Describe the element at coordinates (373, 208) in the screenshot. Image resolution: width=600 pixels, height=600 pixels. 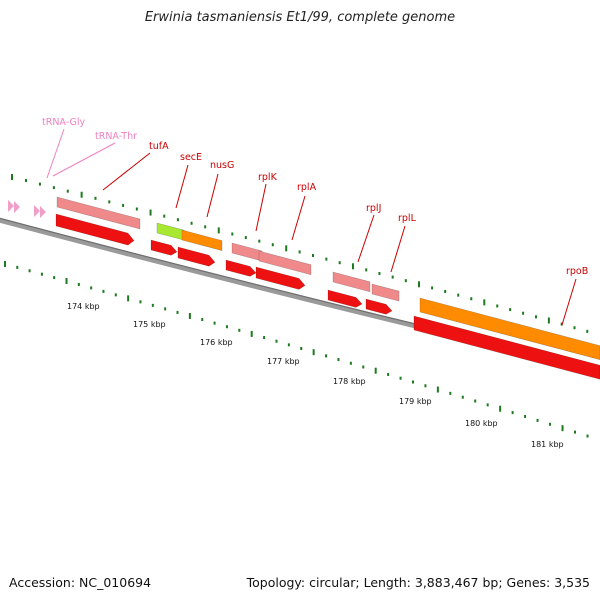
I see `gene-label-rplj: rplJ` at that location.